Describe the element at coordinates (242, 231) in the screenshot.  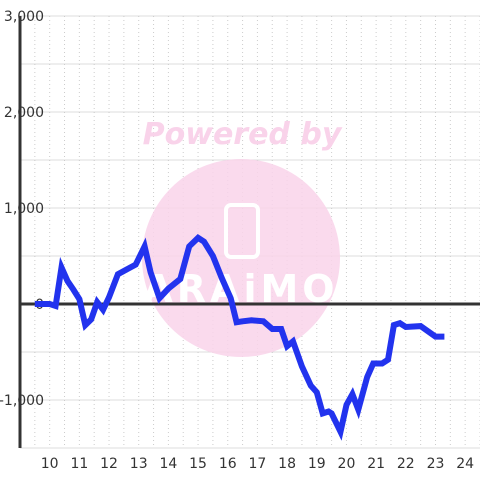
I see `watermark-phone-icon` at that location.